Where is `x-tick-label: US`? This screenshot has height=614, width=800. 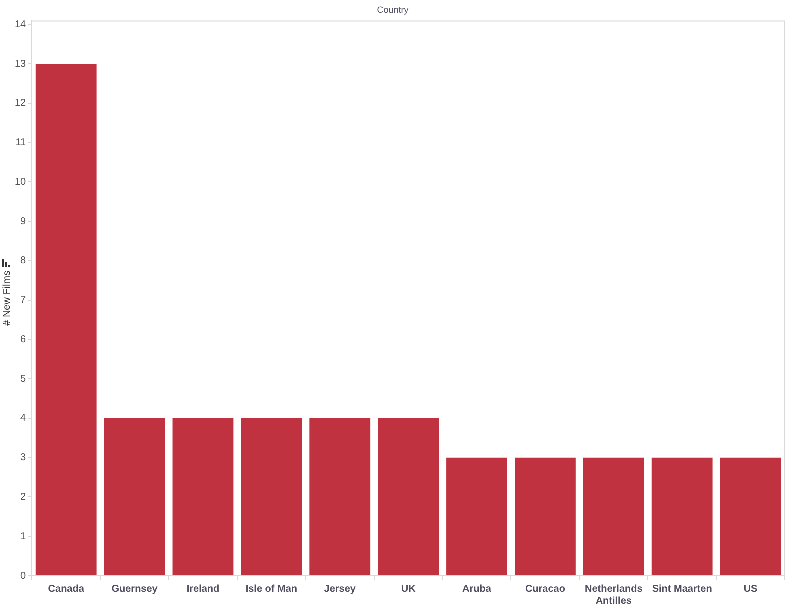
x-tick-label: US is located at coordinates (751, 589).